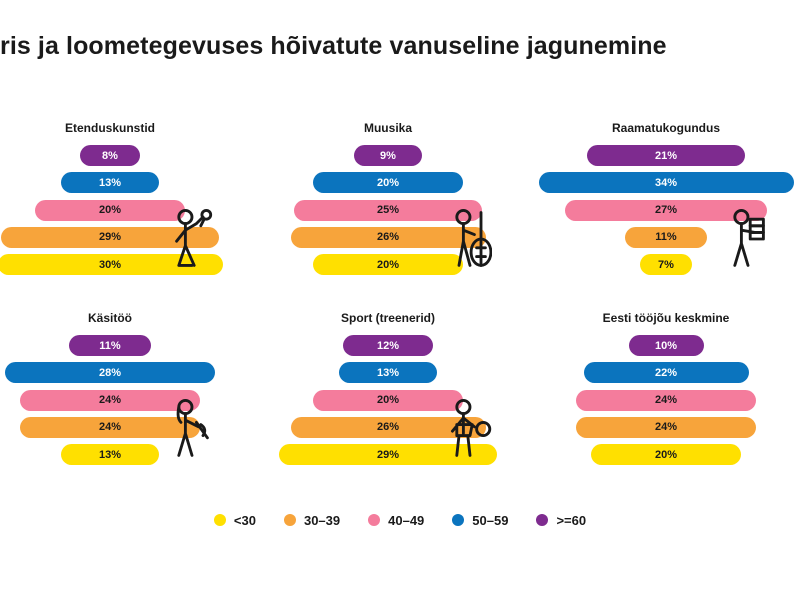 This screenshot has height=590, width=800. What do you see at coordinates (571, 520) in the screenshot?
I see `legend-label: >=60` at bounding box center [571, 520].